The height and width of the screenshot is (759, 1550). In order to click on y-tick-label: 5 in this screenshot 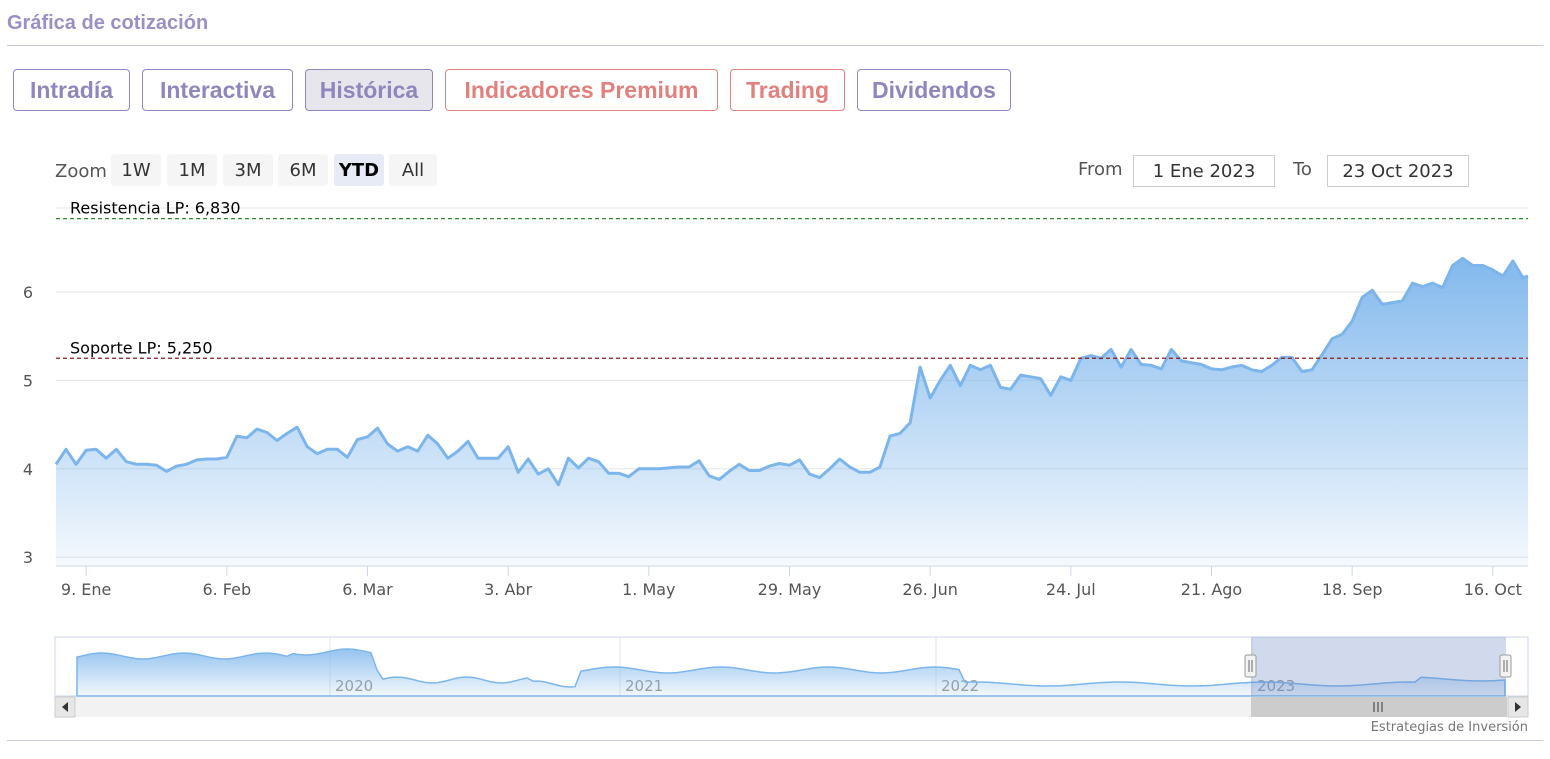, I will do `click(28, 380)`.